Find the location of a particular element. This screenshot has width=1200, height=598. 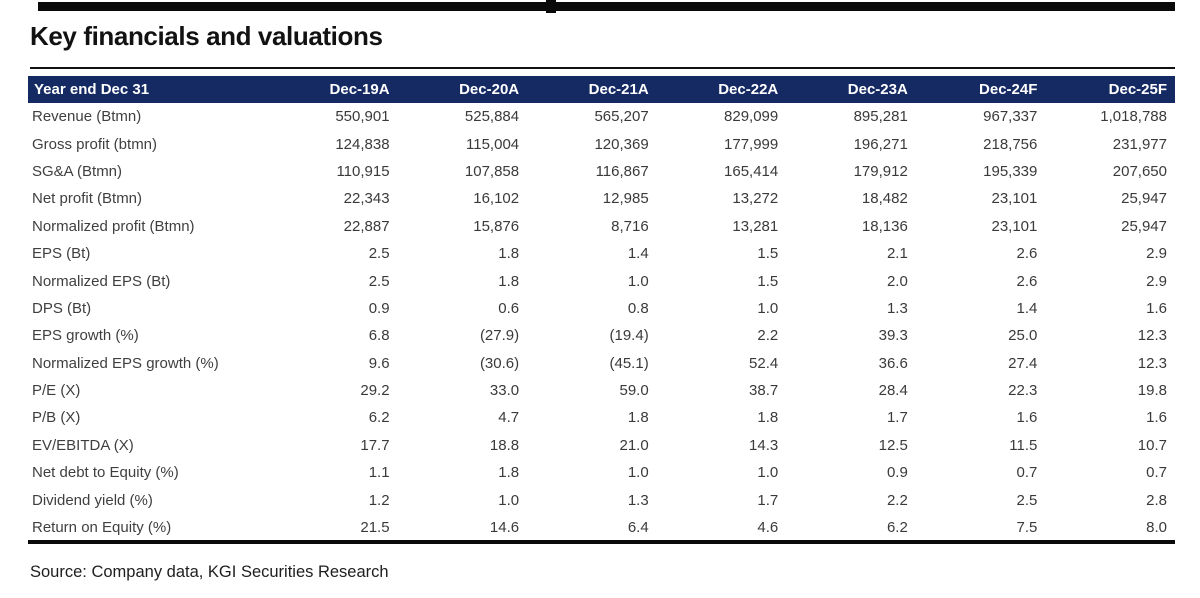

row-label: Dividend yield (%) is located at coordinates (92, 500).